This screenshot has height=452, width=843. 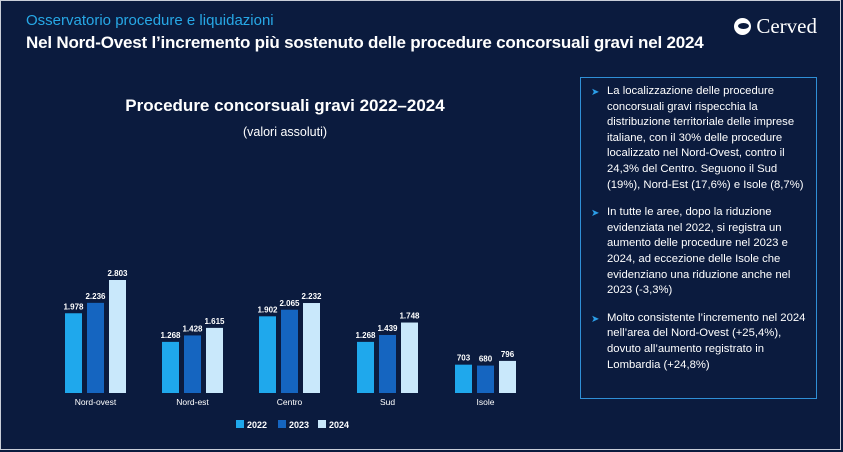 What do you see at coordinates (311, 348) in the screenshot?
I see `bar-2024-centro` at bounding box center [311, 348].